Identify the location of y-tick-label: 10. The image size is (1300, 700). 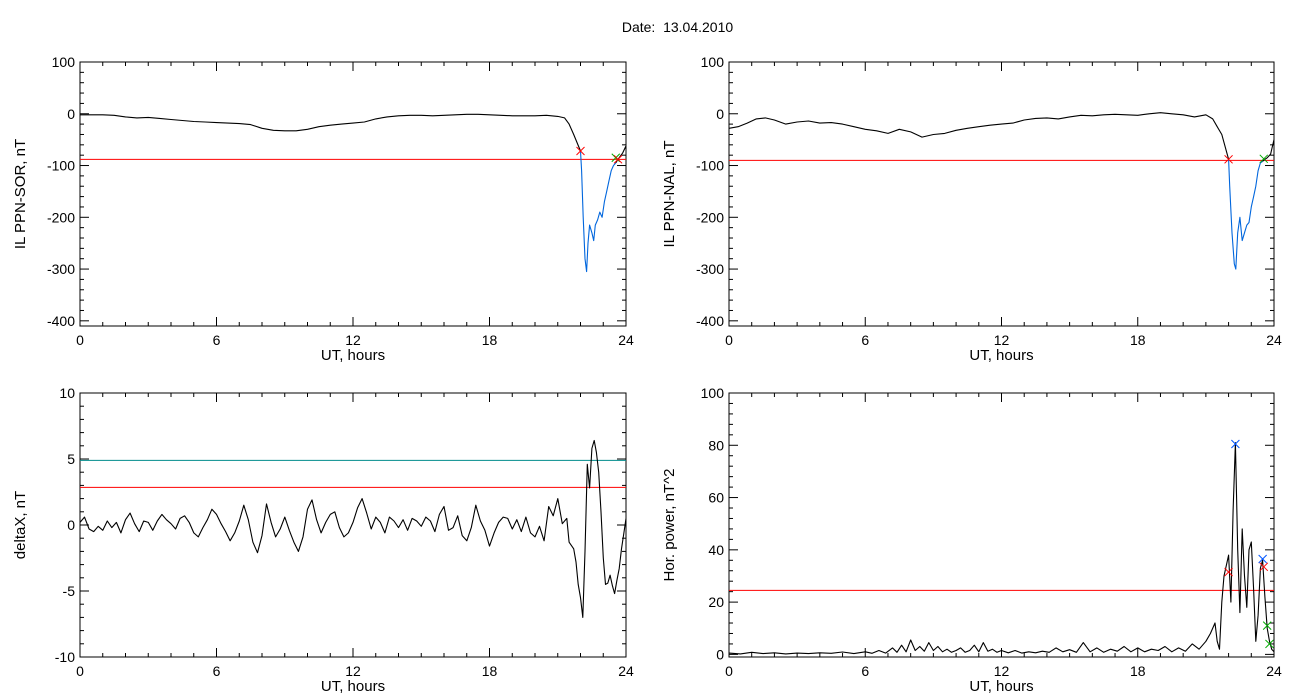
(67, 393).